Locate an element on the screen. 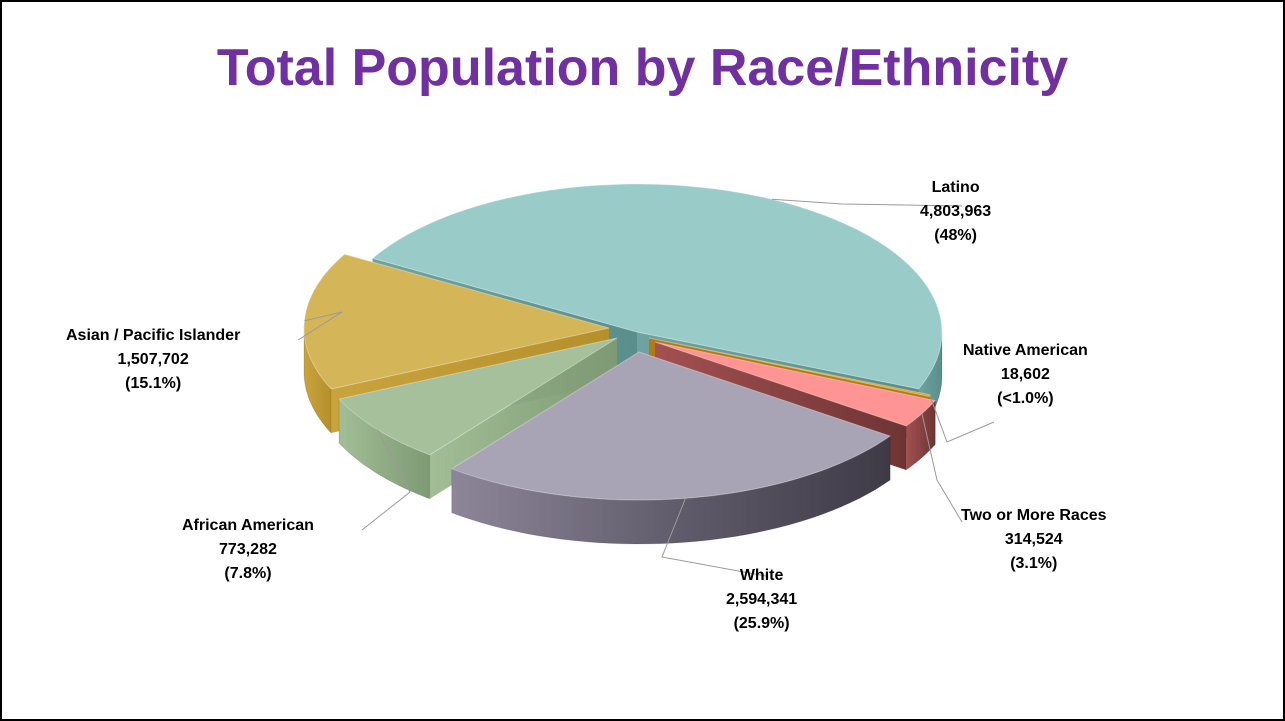  label-white-name: White is located at coordinates (761, 575).